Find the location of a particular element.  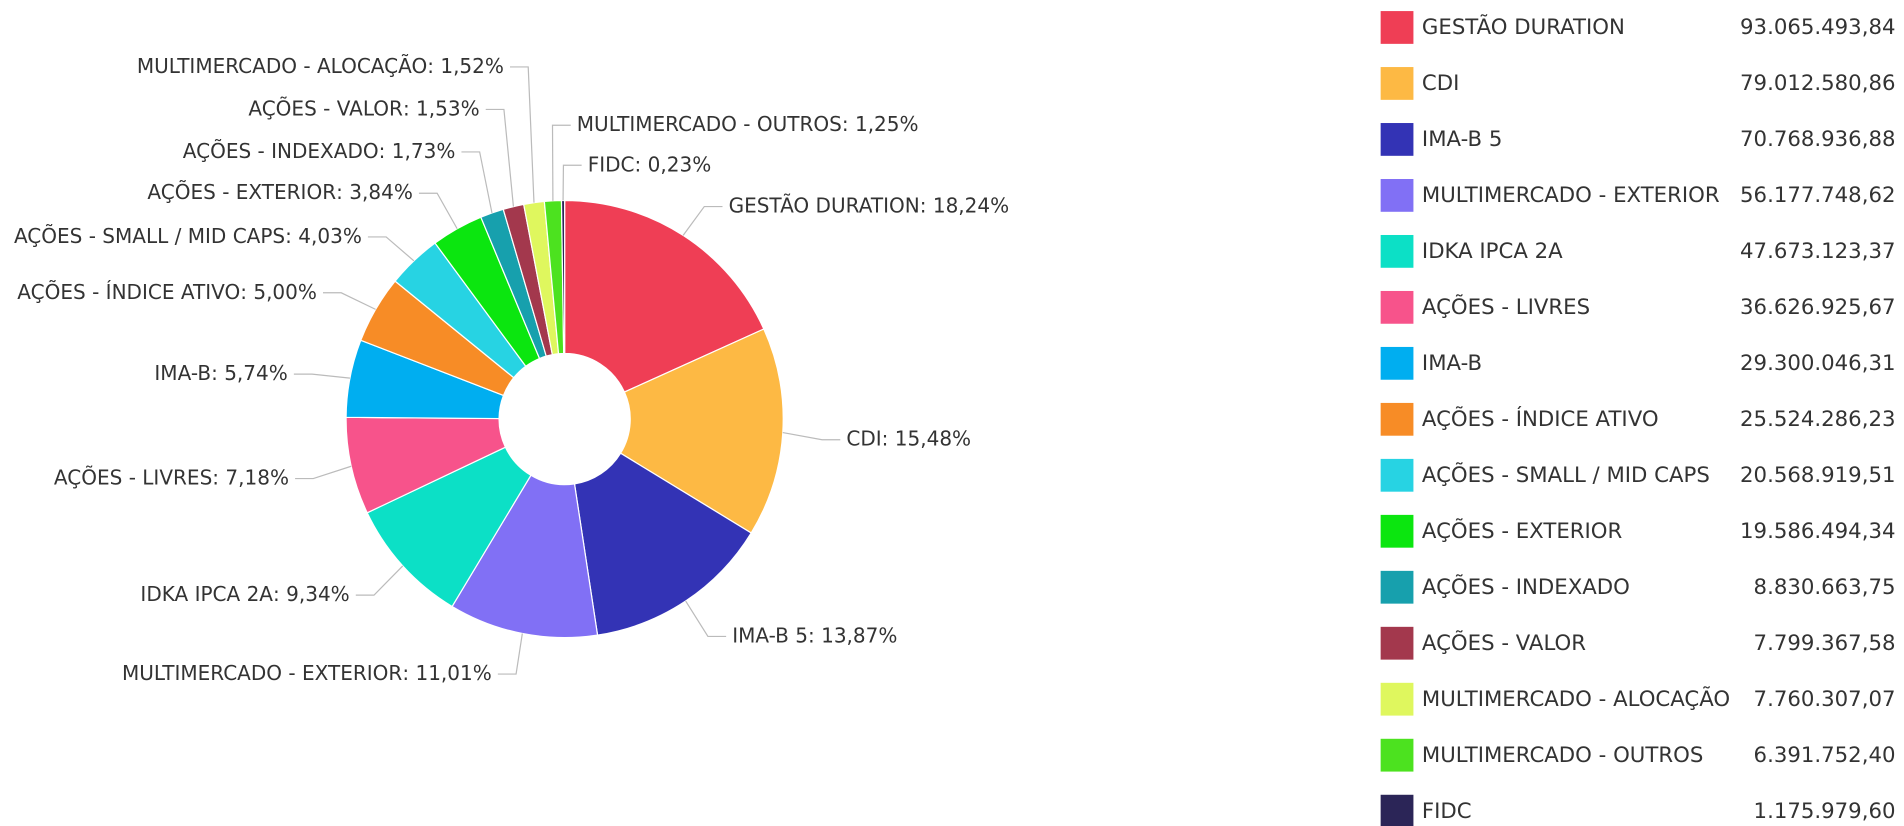

legend-amount: 1.175.979,60 is located at coordinates (1825, 811).